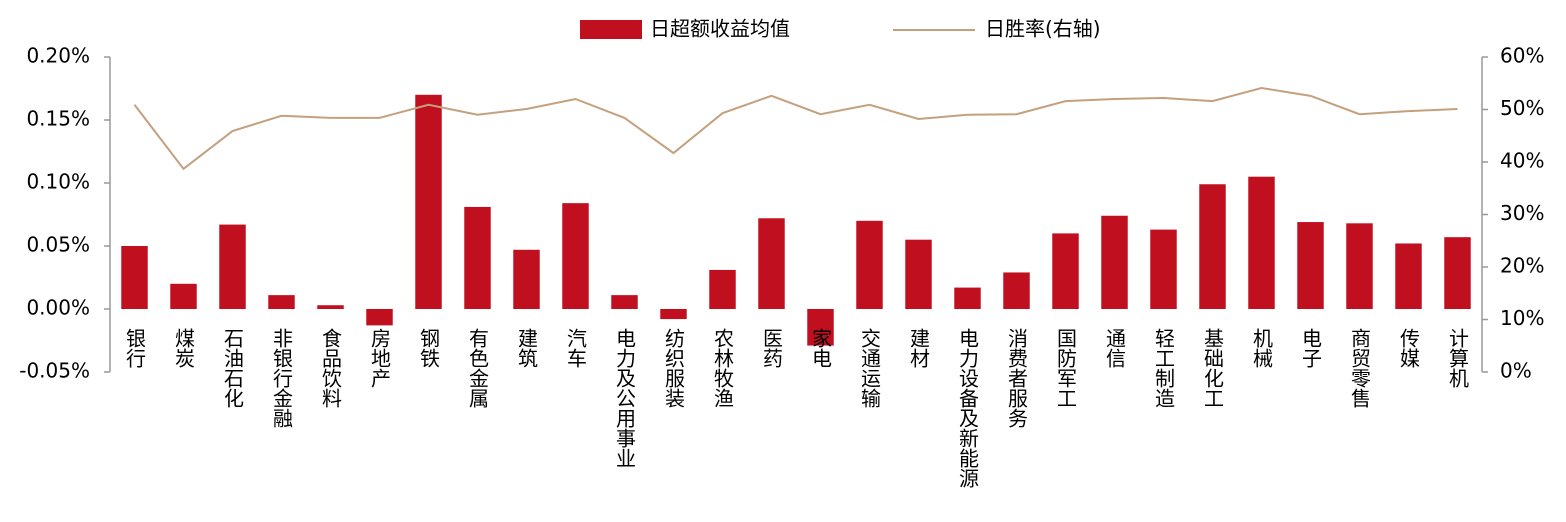 This screenshot has width=1566, height=522. Describe the element at coordinates (58, 245) in the screenshot. I see `y-tick-label: 0.05%` at that location.